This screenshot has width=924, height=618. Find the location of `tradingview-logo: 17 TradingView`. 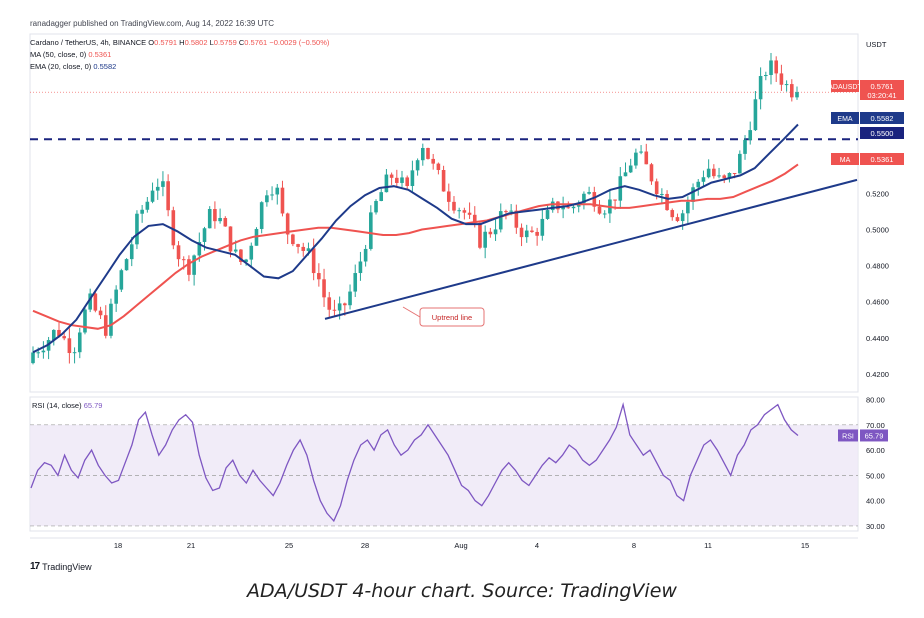

tradingview-logo: 17 TradingView is located at coordinates (61, 566).